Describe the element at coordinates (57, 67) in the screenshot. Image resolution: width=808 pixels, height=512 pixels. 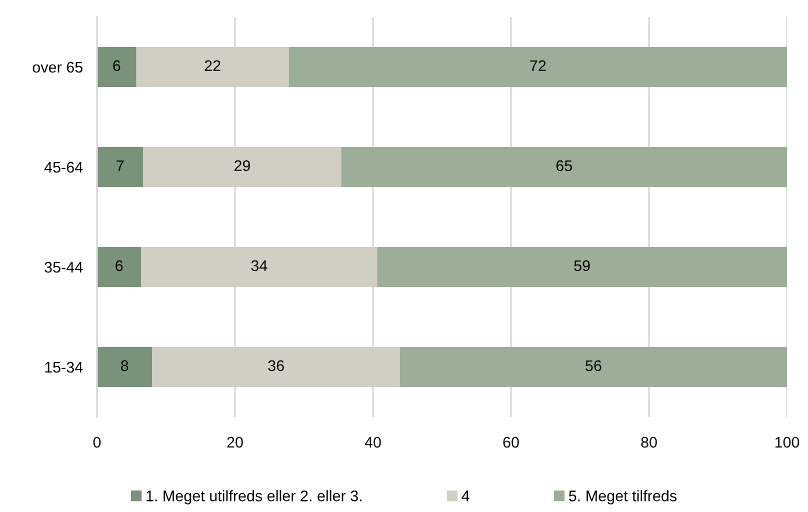
I see `y-tick-label: over 65` at that location.